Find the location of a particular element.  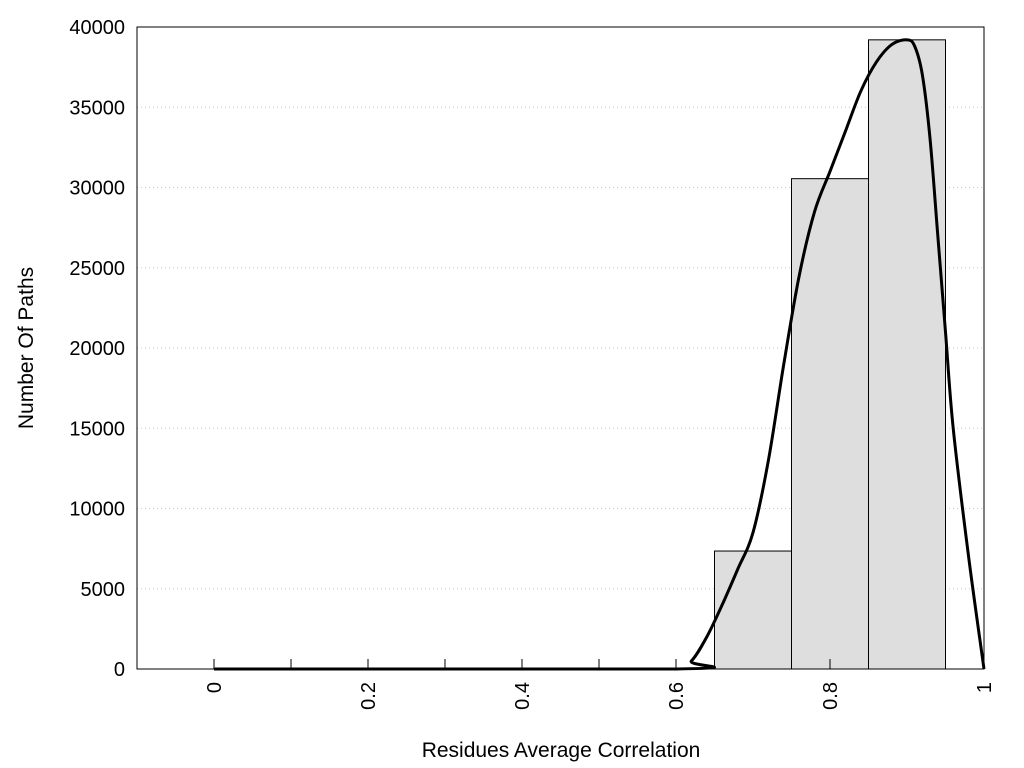

x-tick-label: 0 is located at coordinates (215, 687).